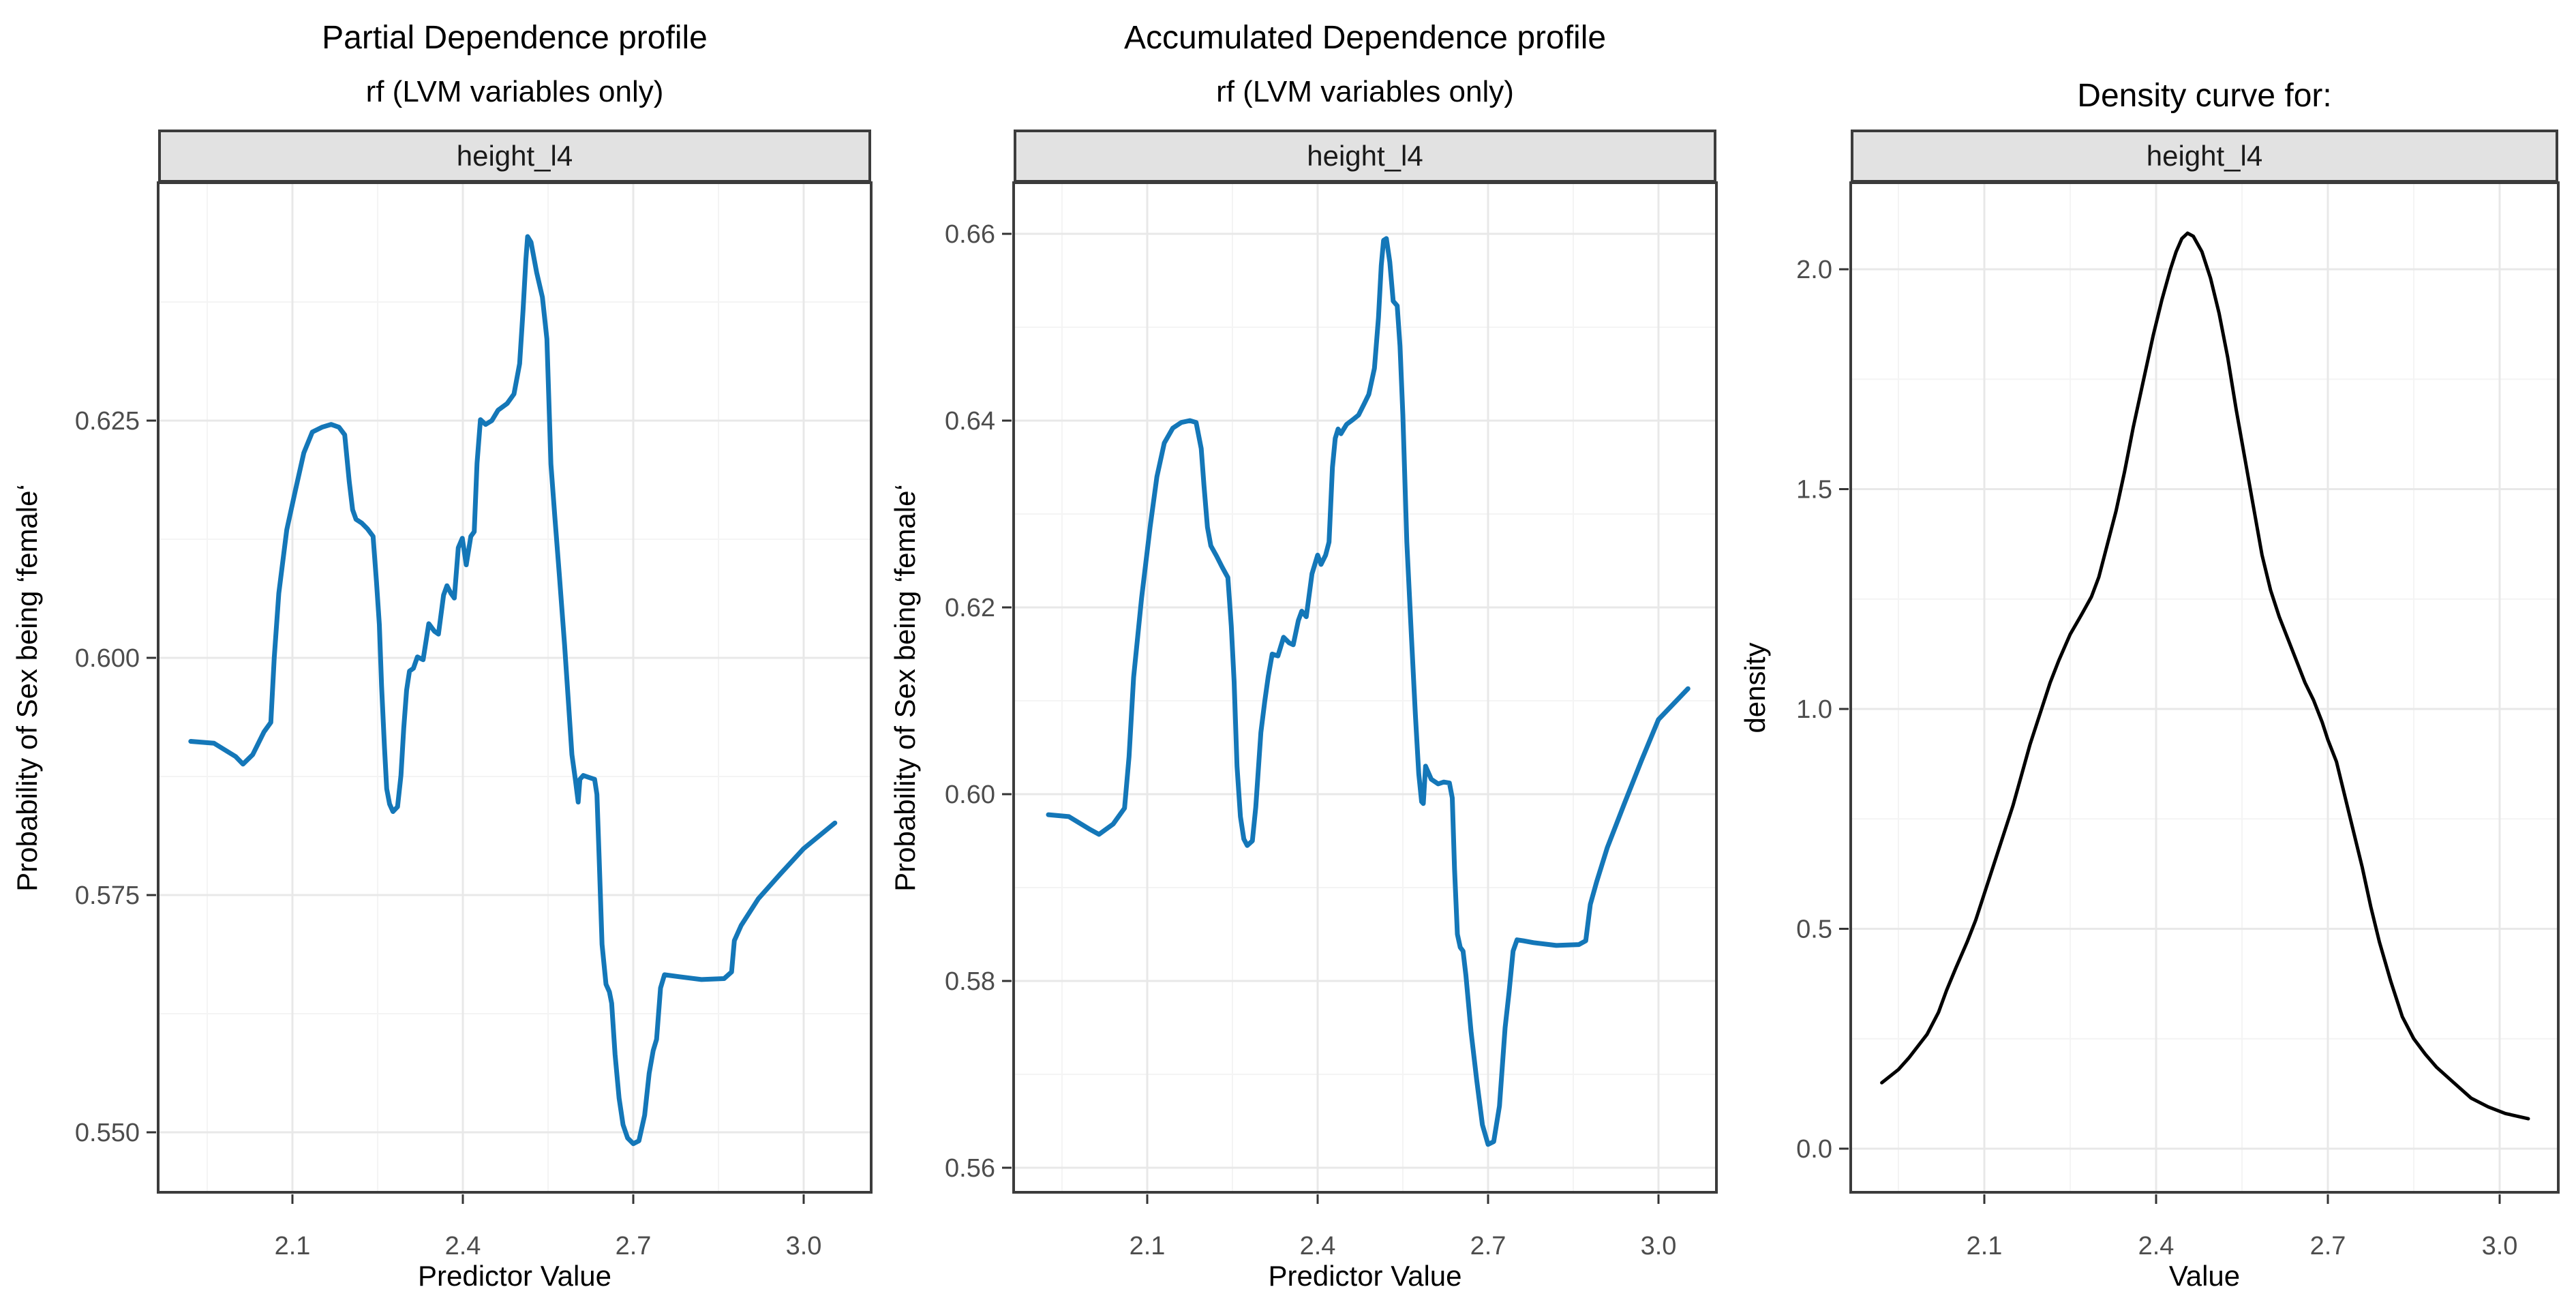 The image size is (2576, 1300). I want to click on chart-title: Accumulated Dependence profile, so click(1365, 38).